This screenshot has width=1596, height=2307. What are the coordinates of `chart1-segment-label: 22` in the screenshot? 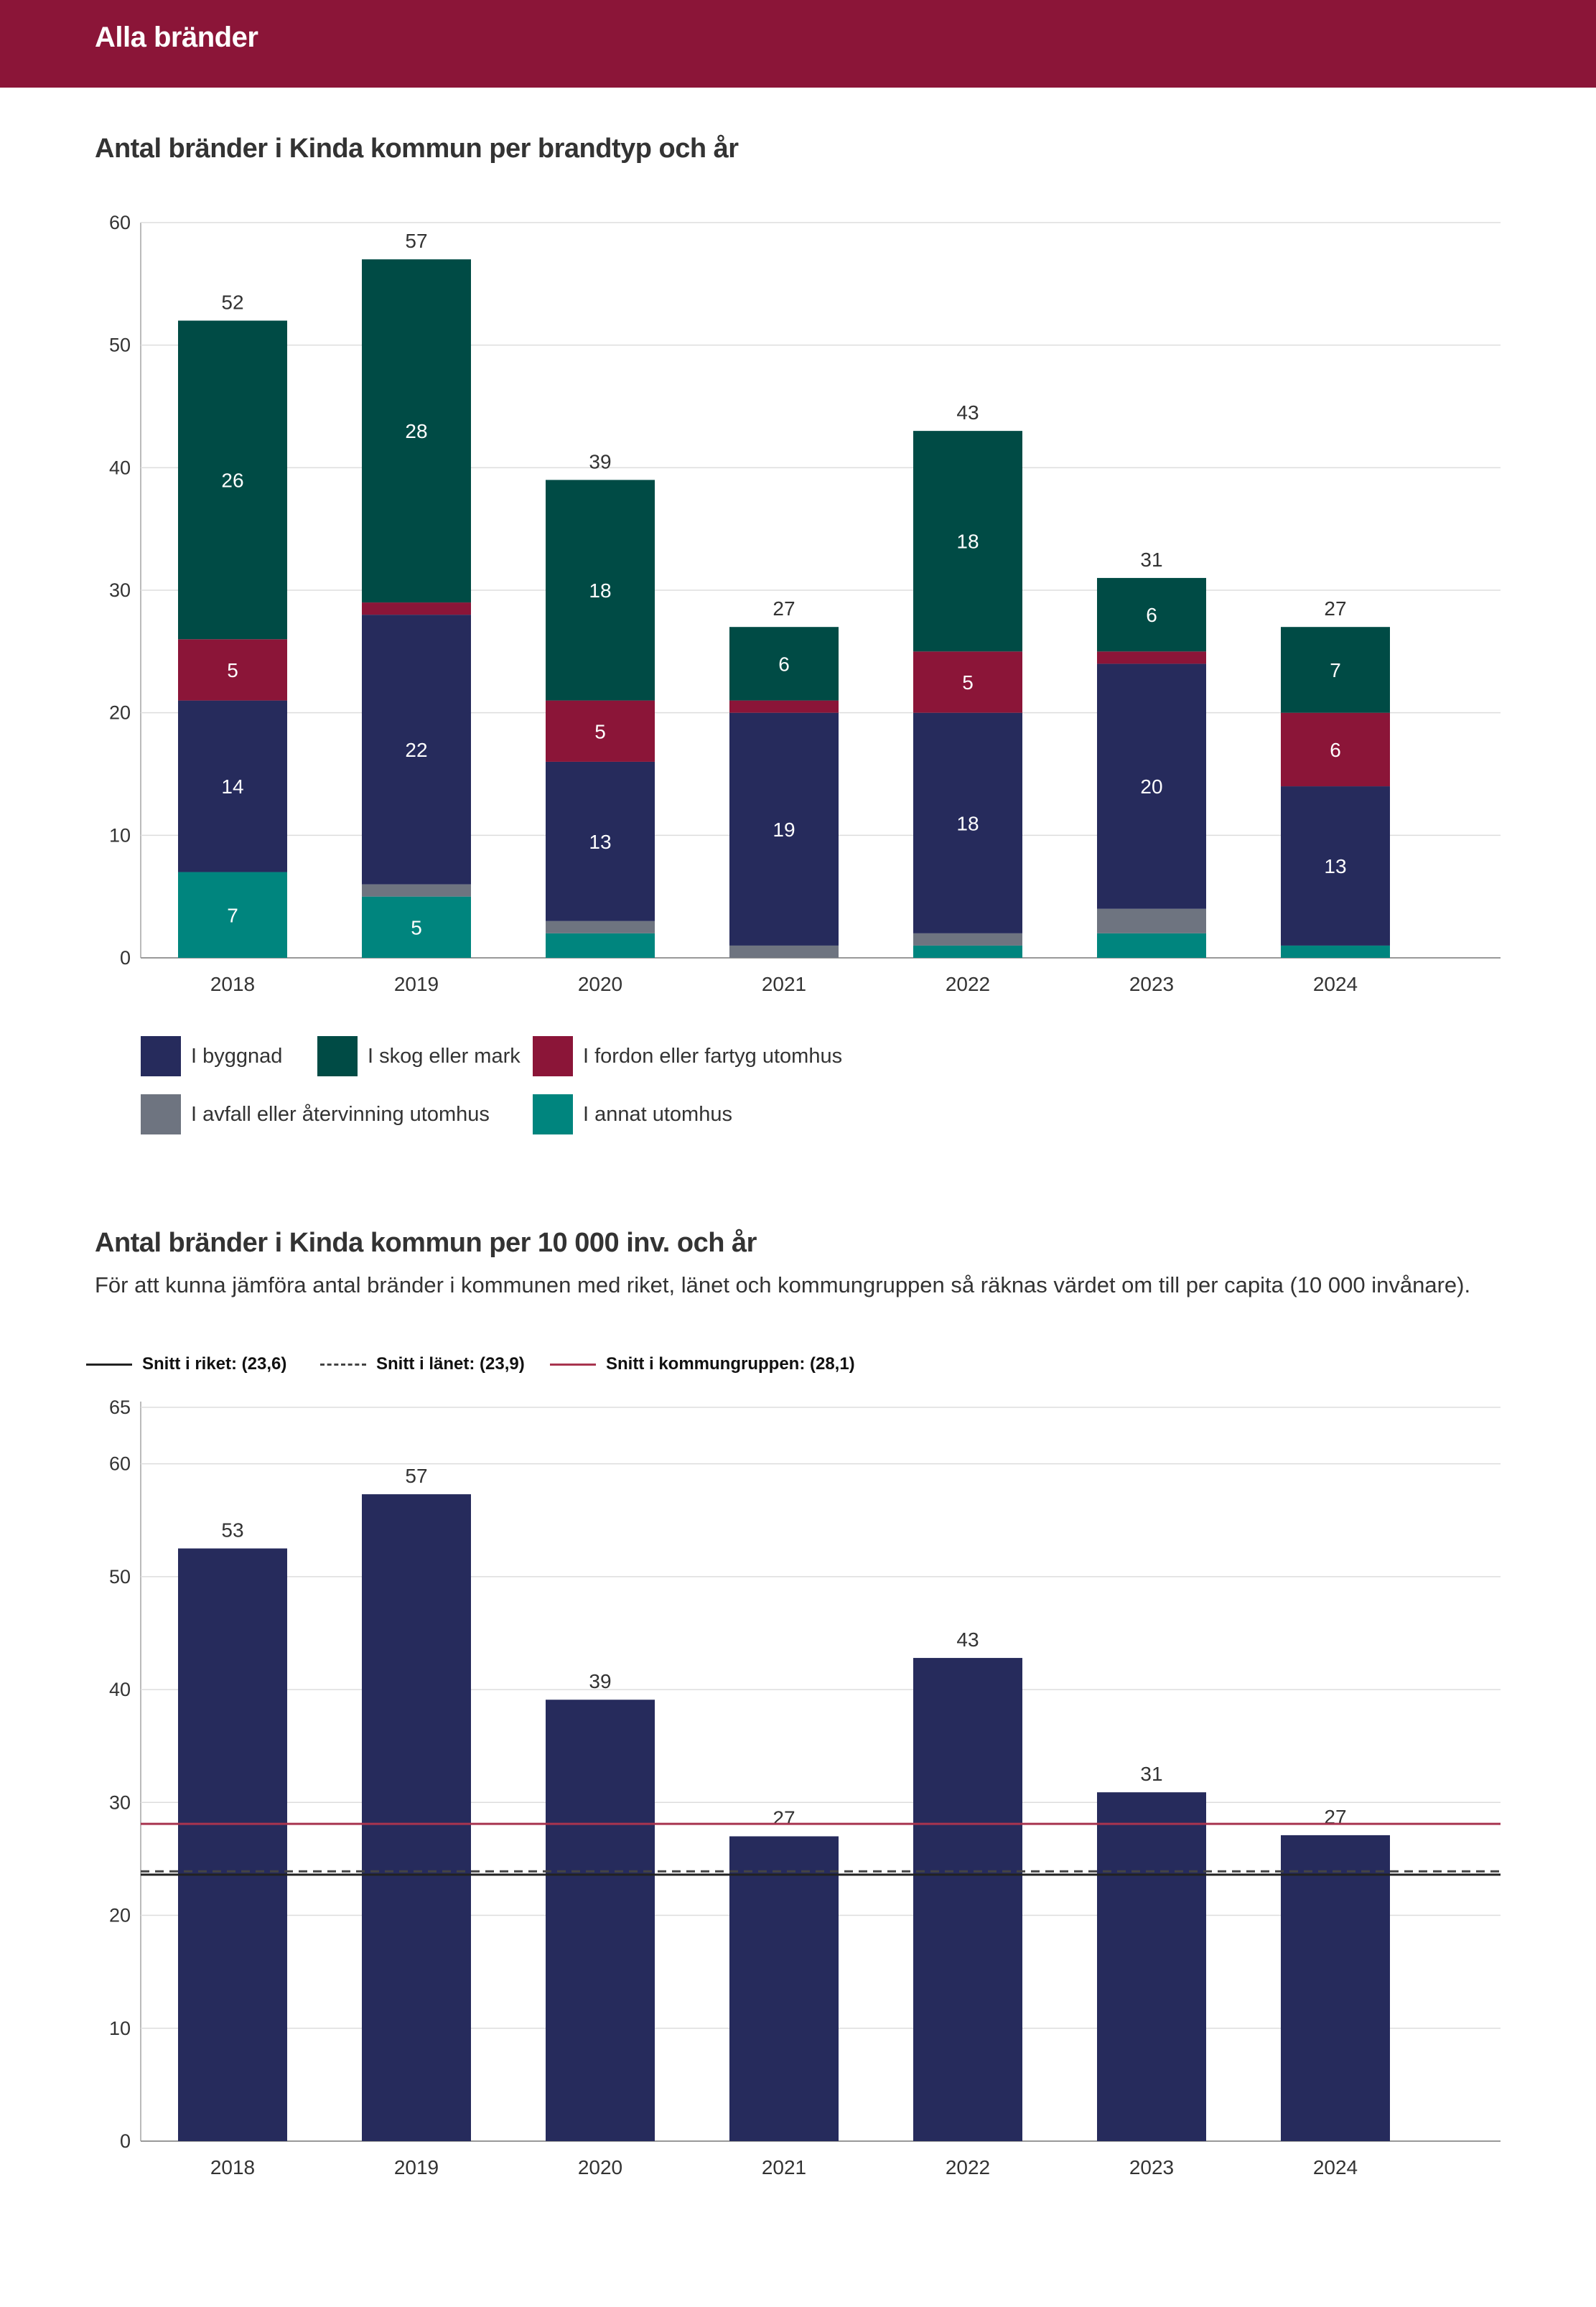 It's located at (416, 750).